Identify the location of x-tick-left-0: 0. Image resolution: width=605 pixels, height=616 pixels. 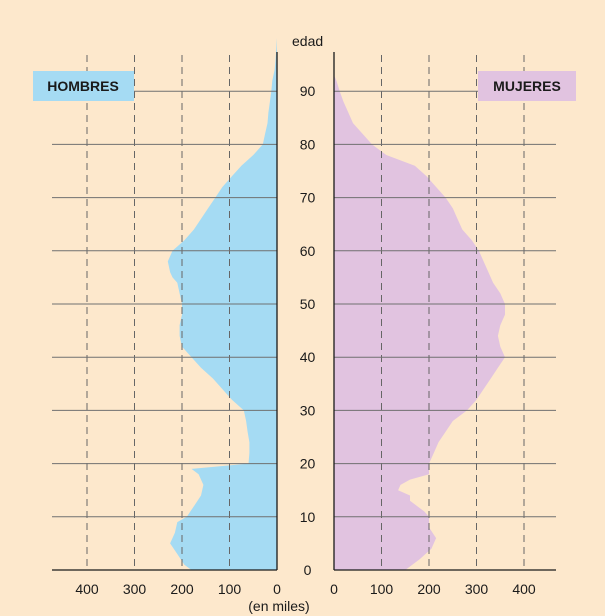
(277, 589).